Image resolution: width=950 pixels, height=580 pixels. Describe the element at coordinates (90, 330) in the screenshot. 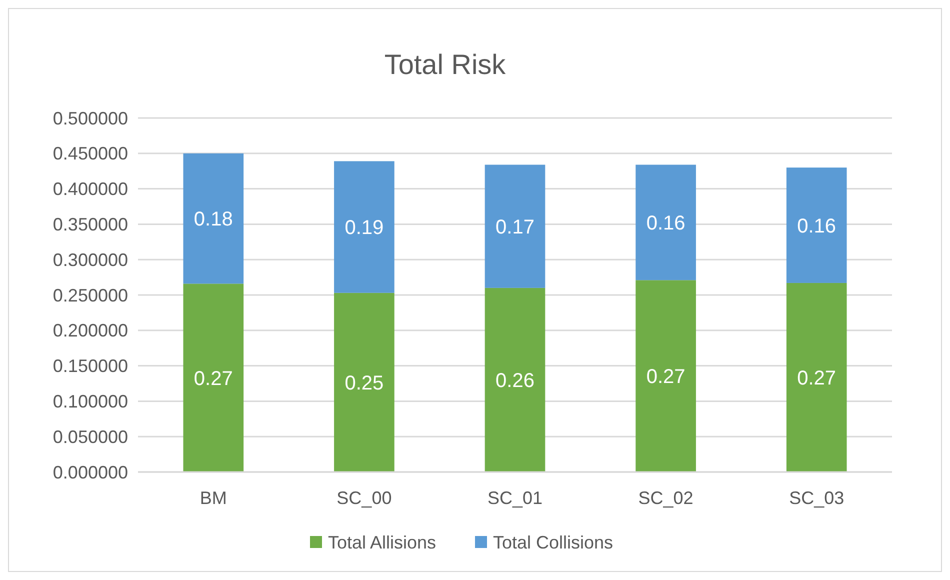

I see `y-tick-label: 0.200000` at that location.